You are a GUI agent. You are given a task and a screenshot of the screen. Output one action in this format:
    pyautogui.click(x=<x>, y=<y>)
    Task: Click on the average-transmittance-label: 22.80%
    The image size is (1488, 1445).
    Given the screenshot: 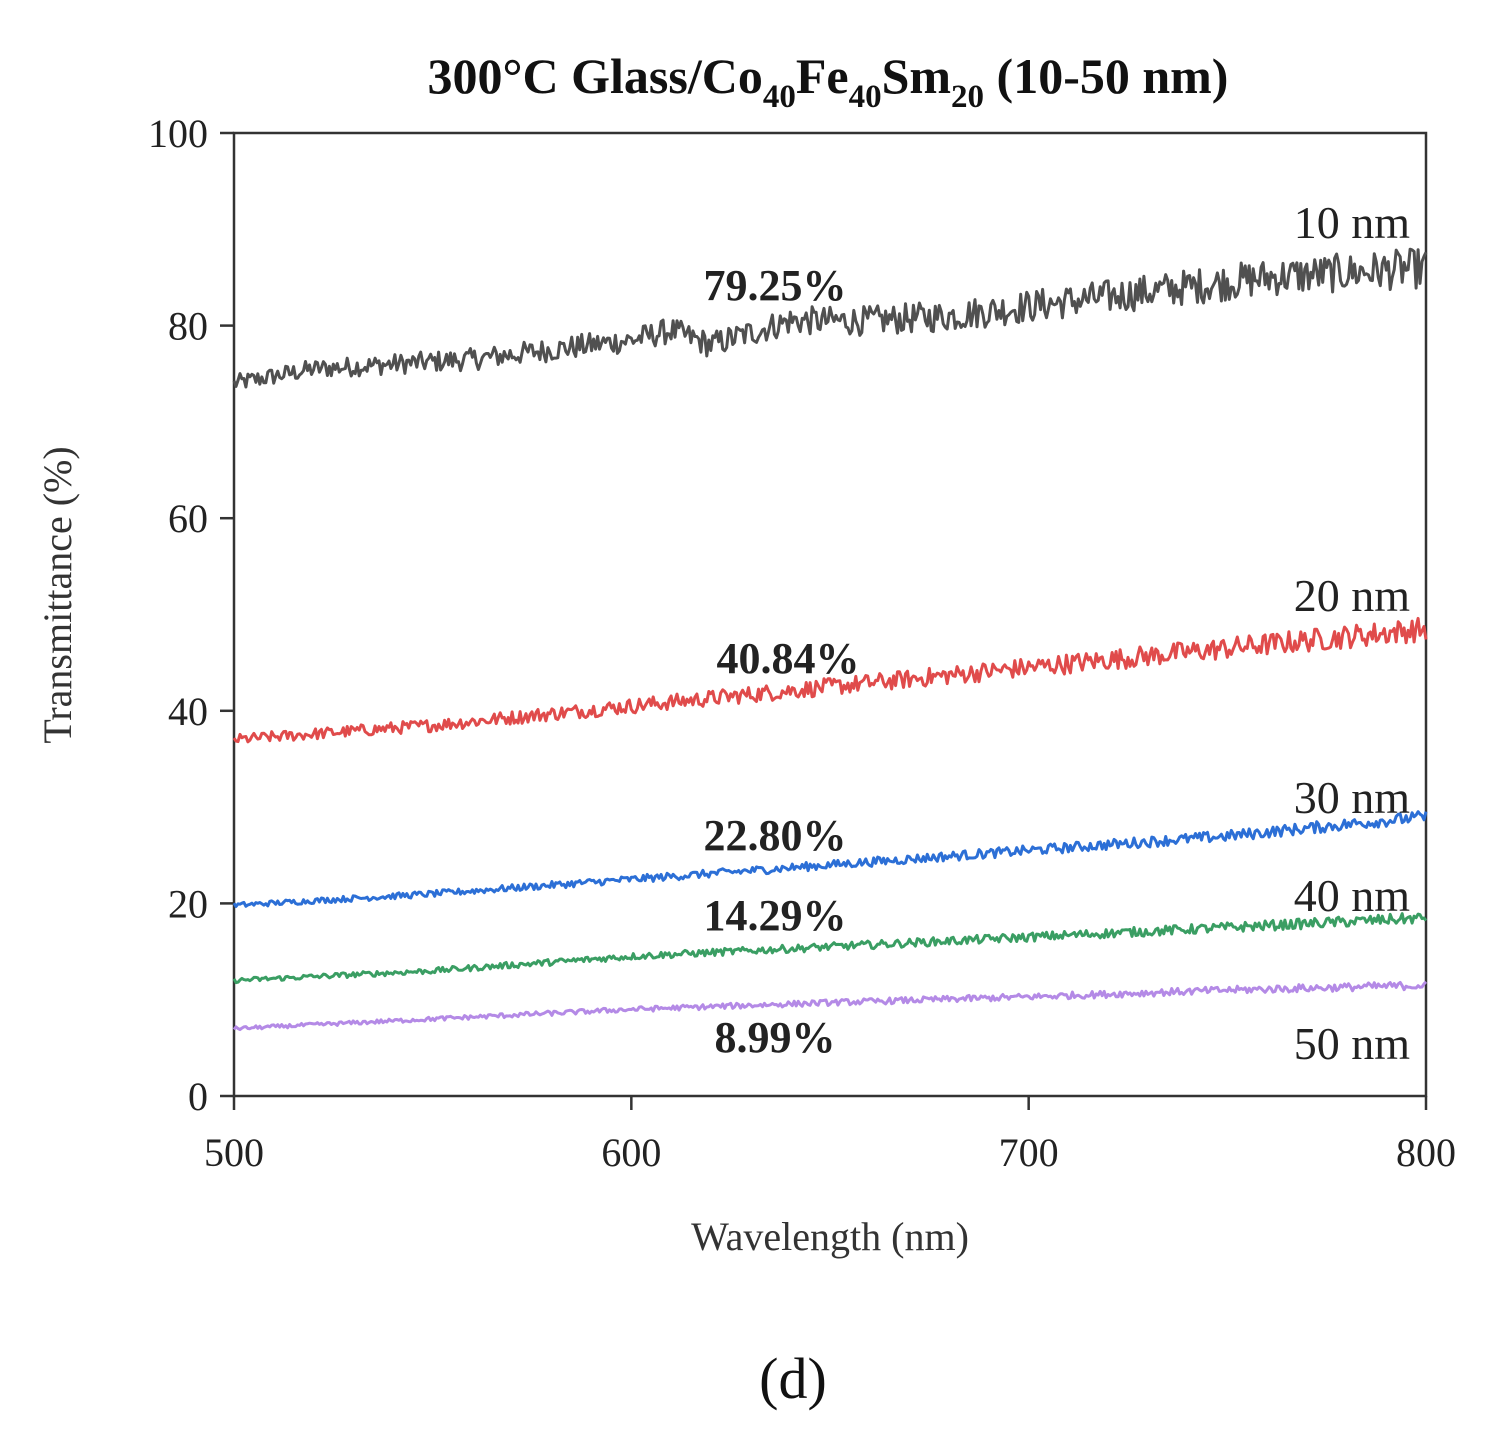 What is the action you would take?
    pyautogui.click(x=775, y=835)
    